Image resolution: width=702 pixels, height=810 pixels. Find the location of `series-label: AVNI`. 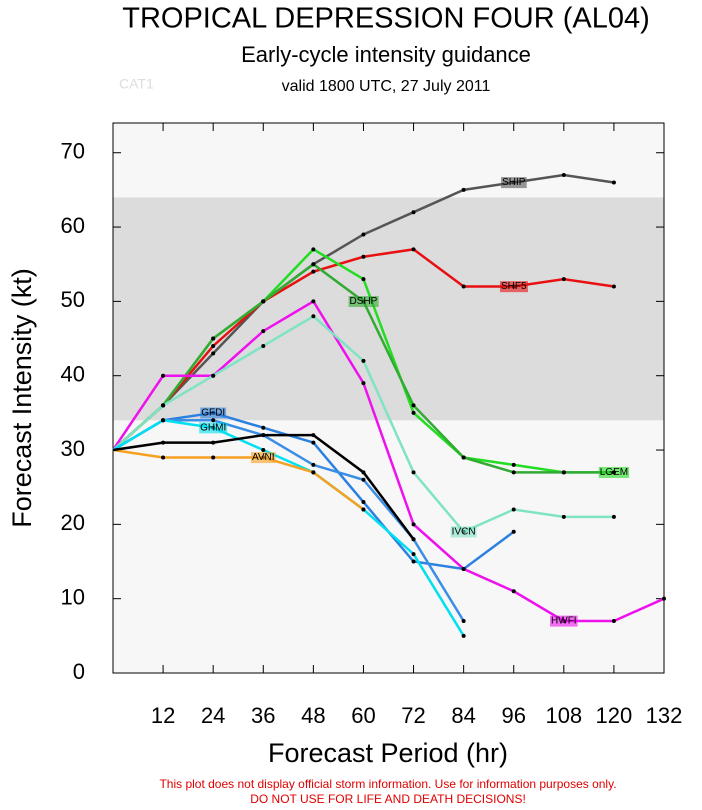

series-label: AVNI is located at coordinates (263, 457).